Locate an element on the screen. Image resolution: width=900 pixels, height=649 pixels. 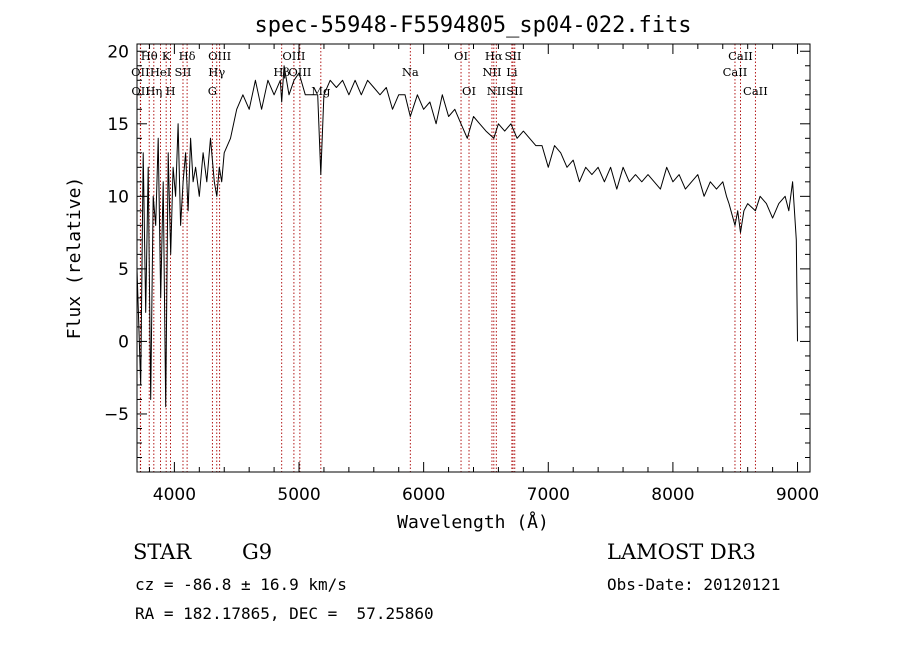
y-tick-label: 0 is located at coordinates (123, 342).